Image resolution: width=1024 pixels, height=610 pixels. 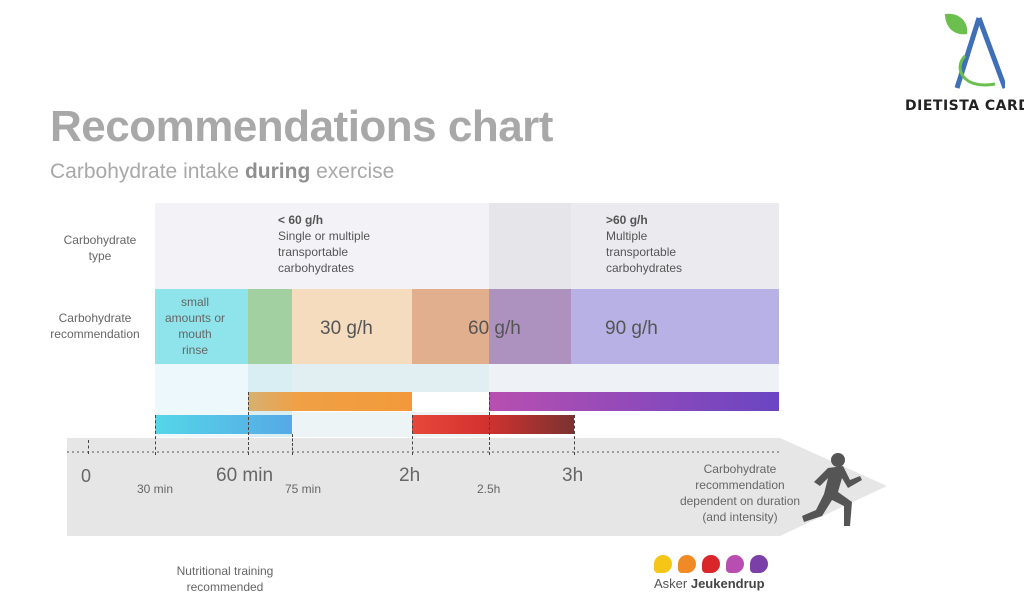 I want to click on rec-small-block, so click(x=201, y=326).